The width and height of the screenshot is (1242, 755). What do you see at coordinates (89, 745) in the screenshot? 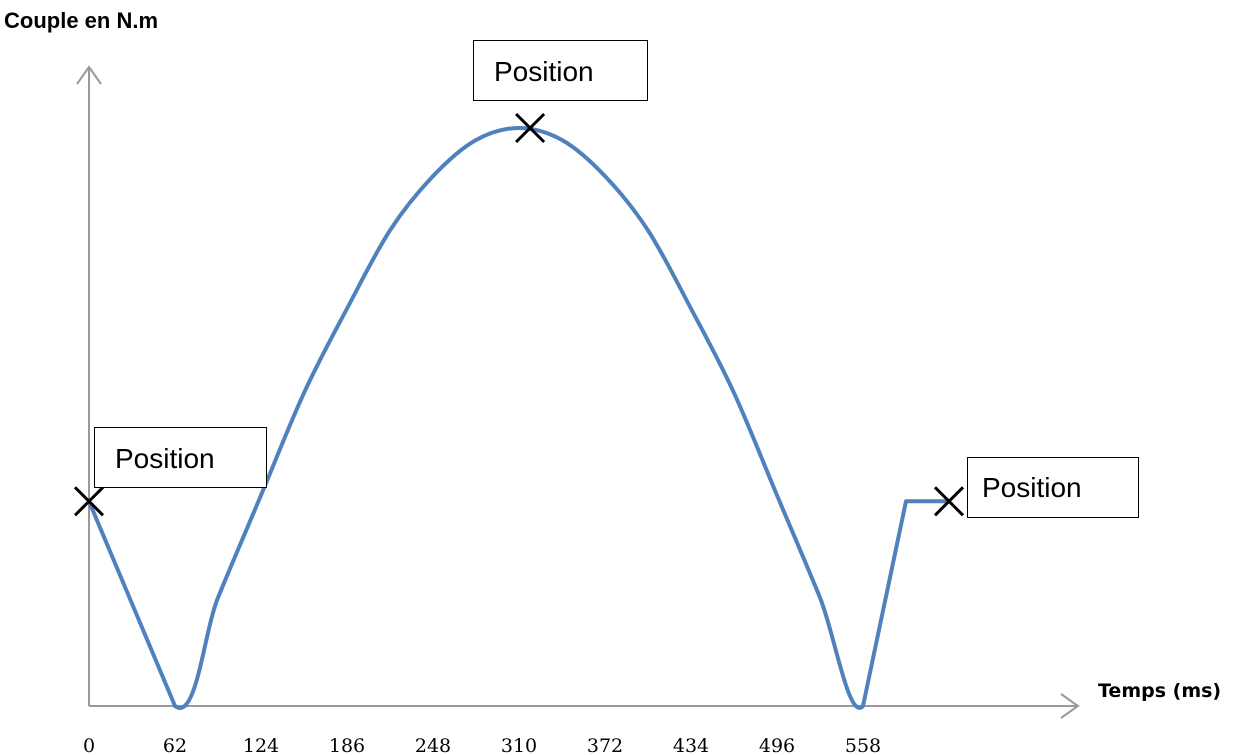
I see `x-tick-label: 0` at bounding box center [89, 745].